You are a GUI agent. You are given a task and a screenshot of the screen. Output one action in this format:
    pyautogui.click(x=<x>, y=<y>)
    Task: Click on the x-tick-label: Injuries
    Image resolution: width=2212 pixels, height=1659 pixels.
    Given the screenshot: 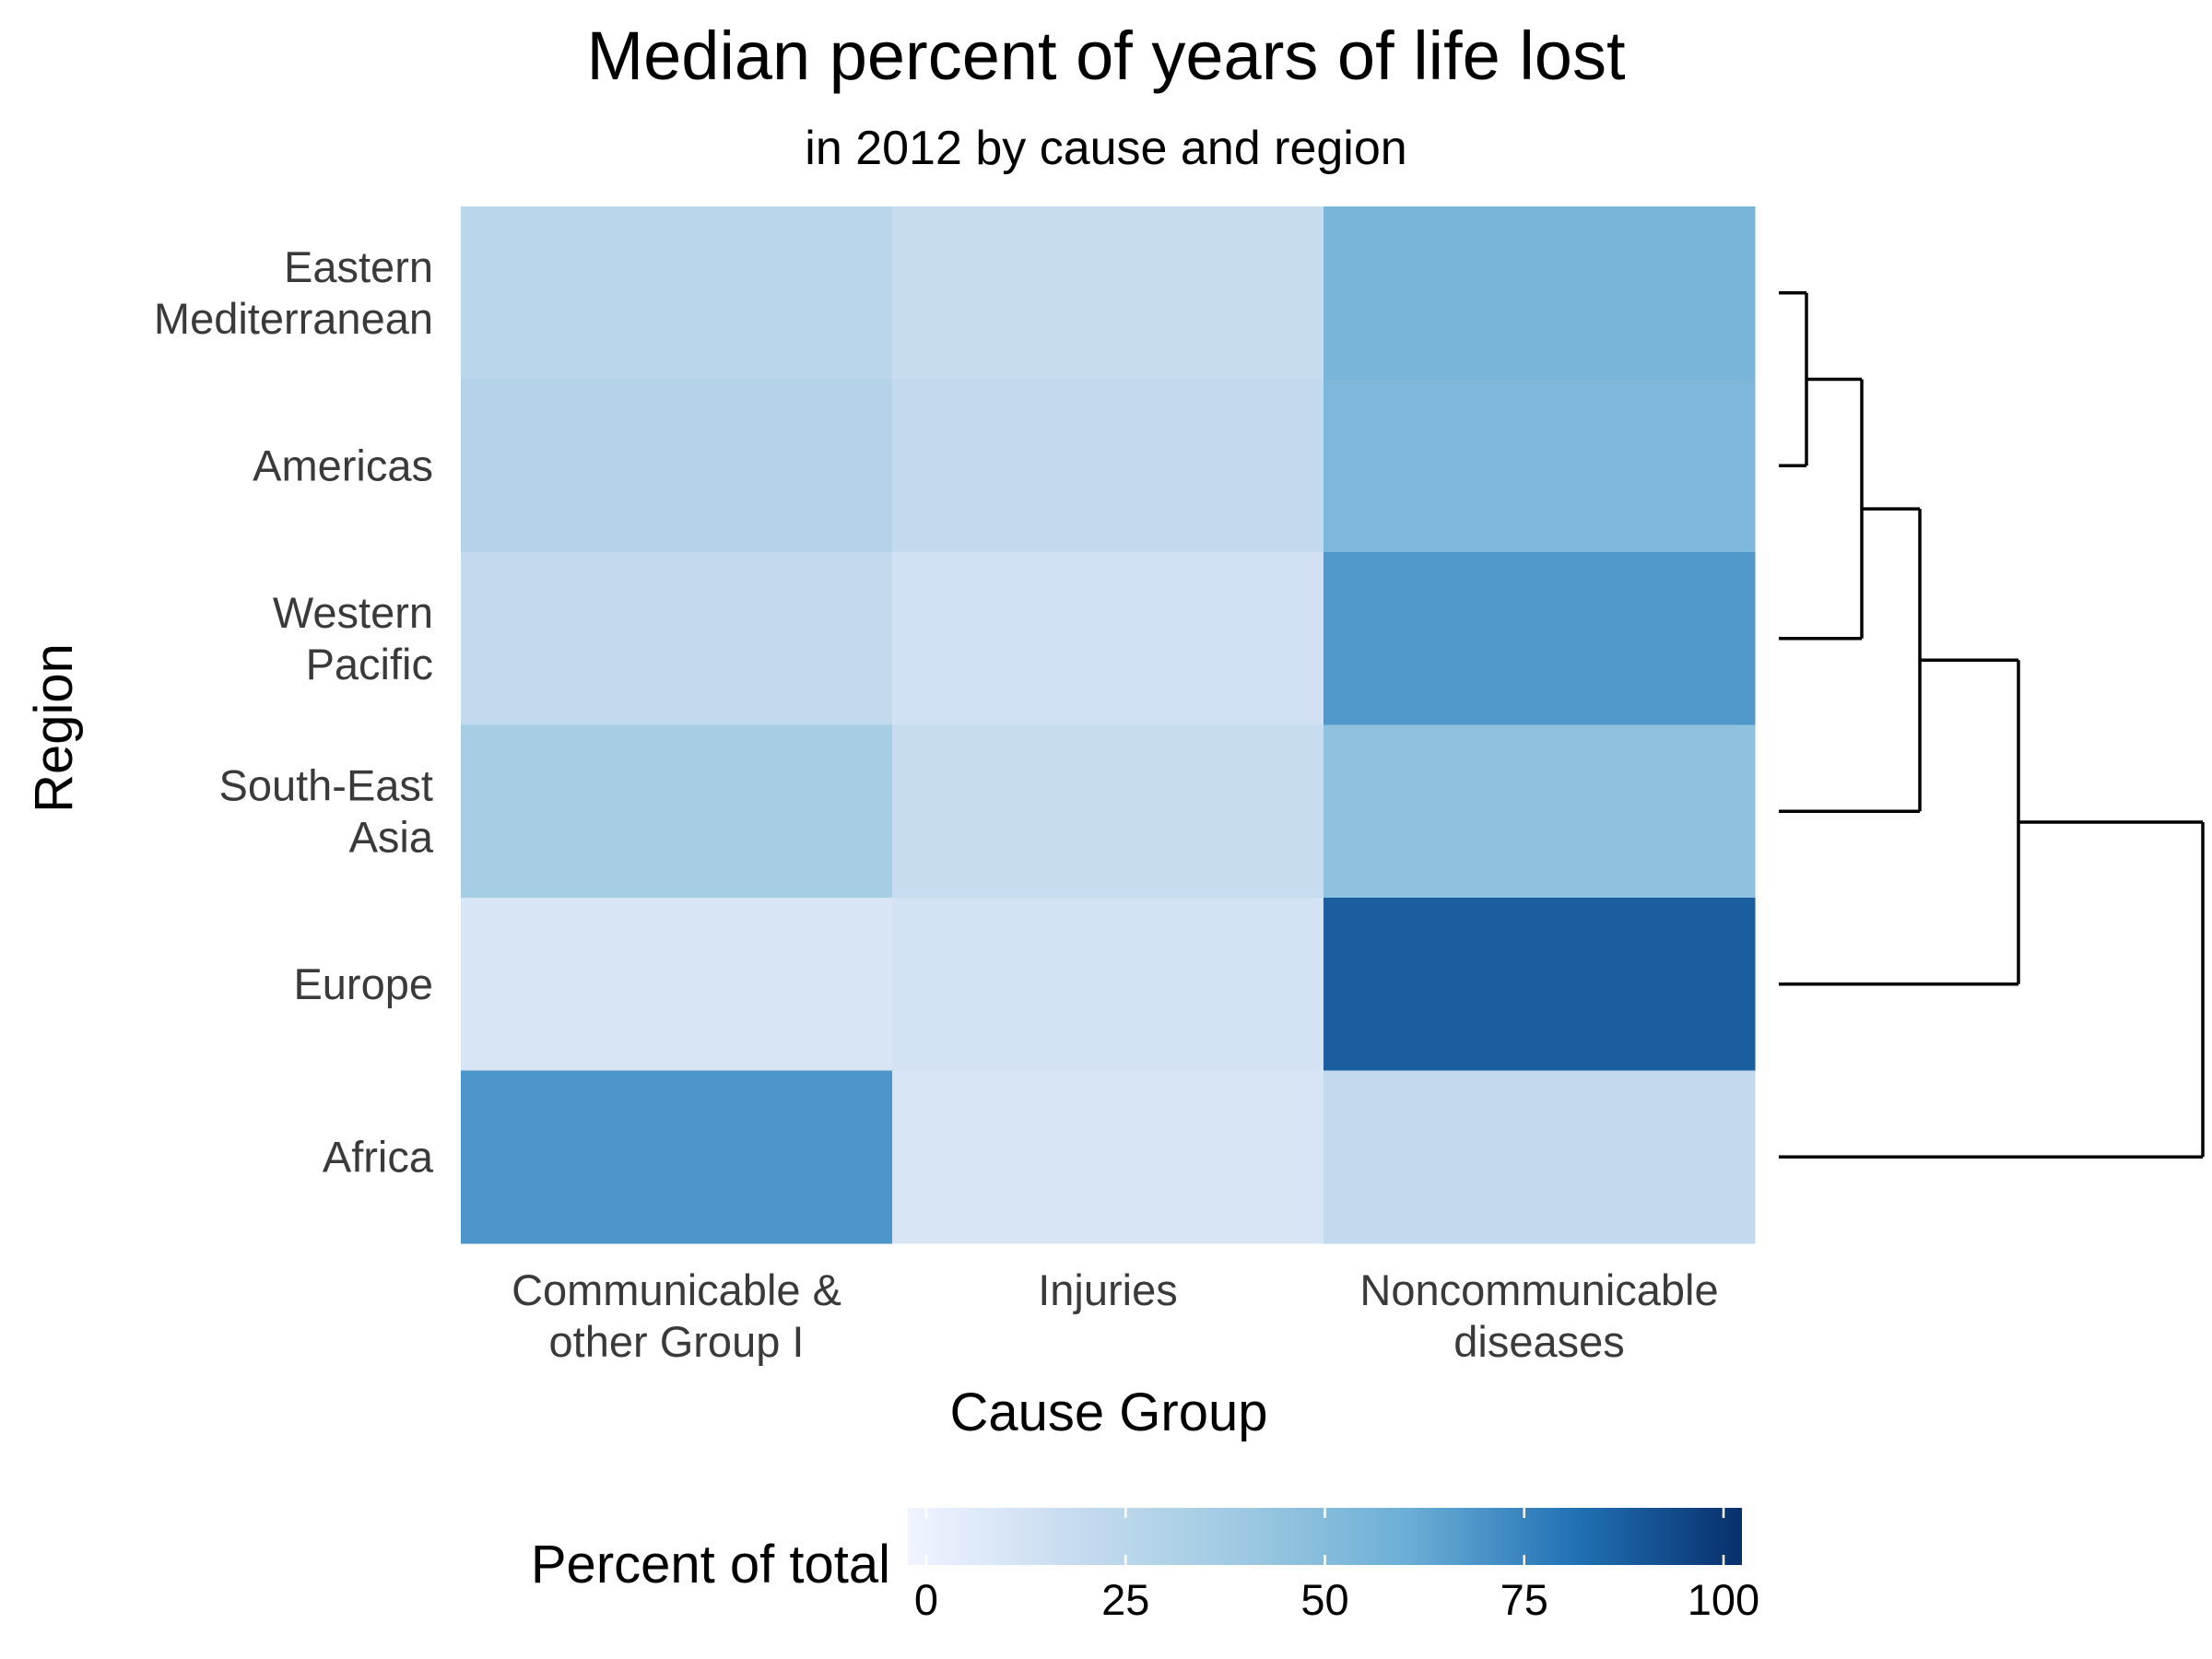 What is the action you would take?
    pyautogui.click(x=1108, y=1289)
    